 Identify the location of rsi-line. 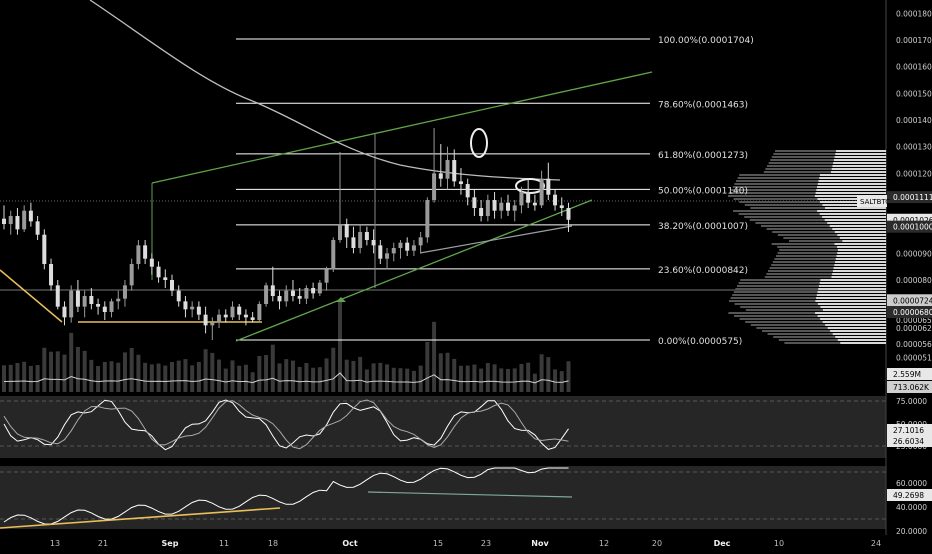
(286, 496).